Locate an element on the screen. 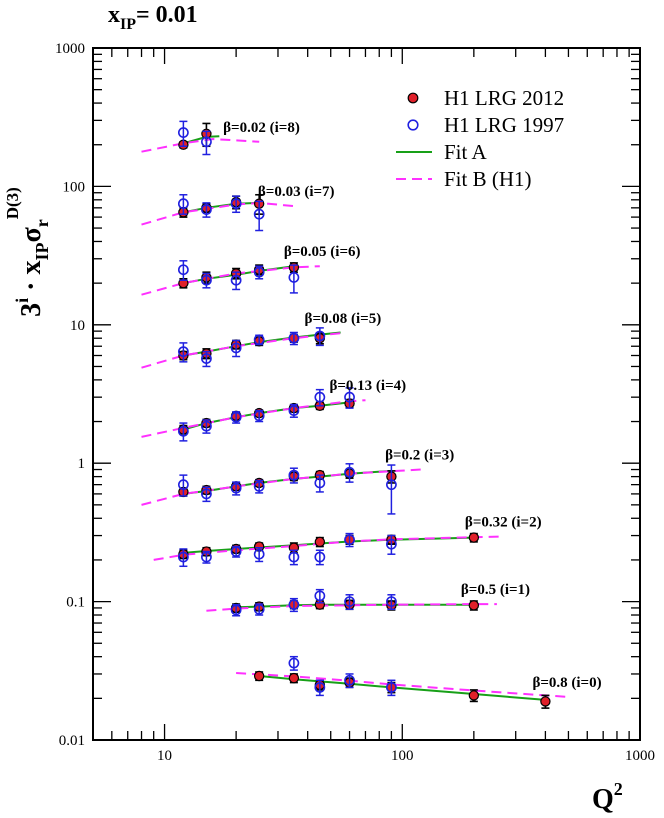 The image size is (664, 818). ylabel-dot: · x is located at coordinates (31, 278).